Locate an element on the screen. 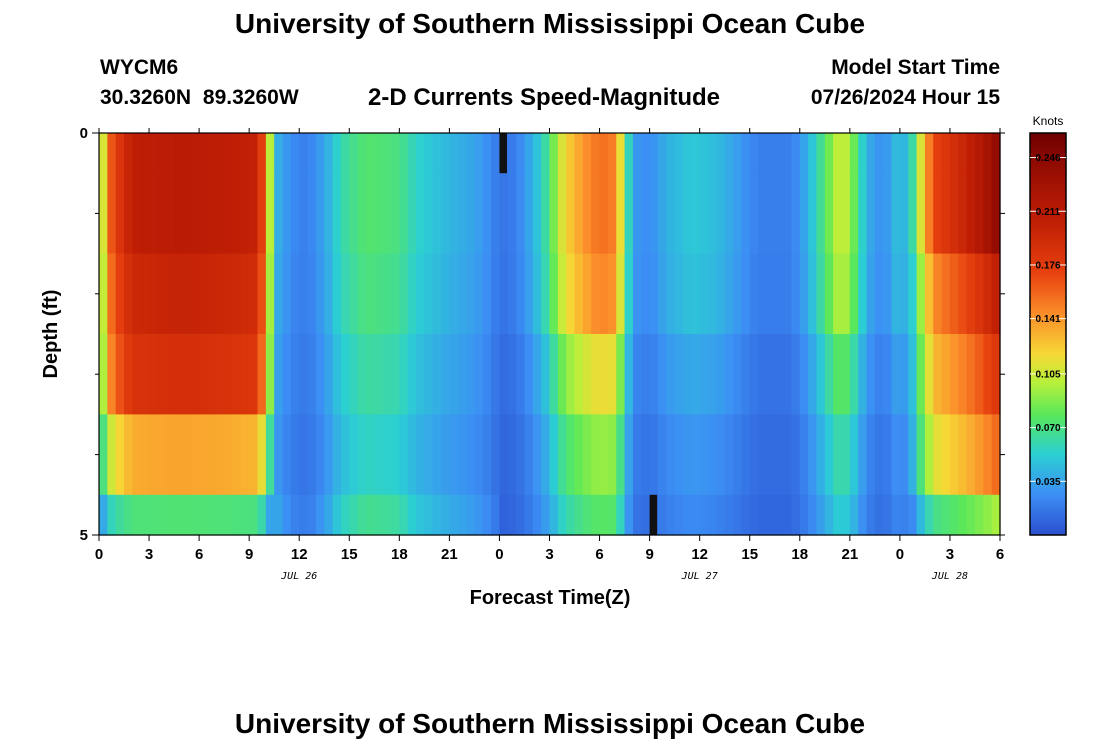  chart-subtitle: 2-D Currents Speed-Magnitude is located at coordinates (544, 97).